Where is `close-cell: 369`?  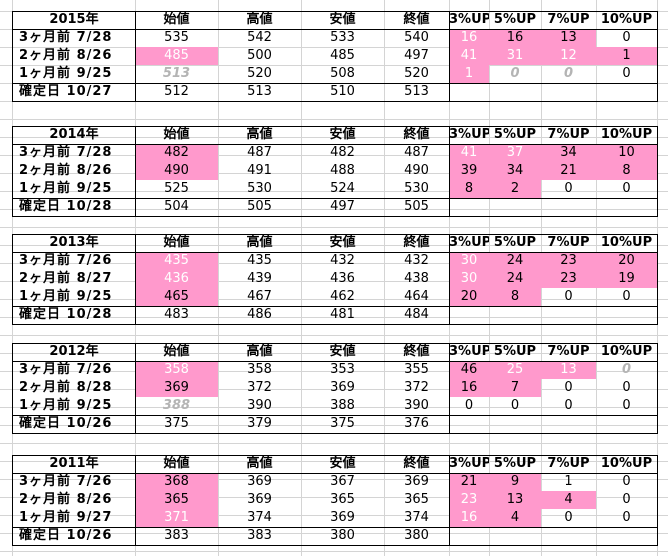
close-cell: 369 is located at coordinates (416, 481).